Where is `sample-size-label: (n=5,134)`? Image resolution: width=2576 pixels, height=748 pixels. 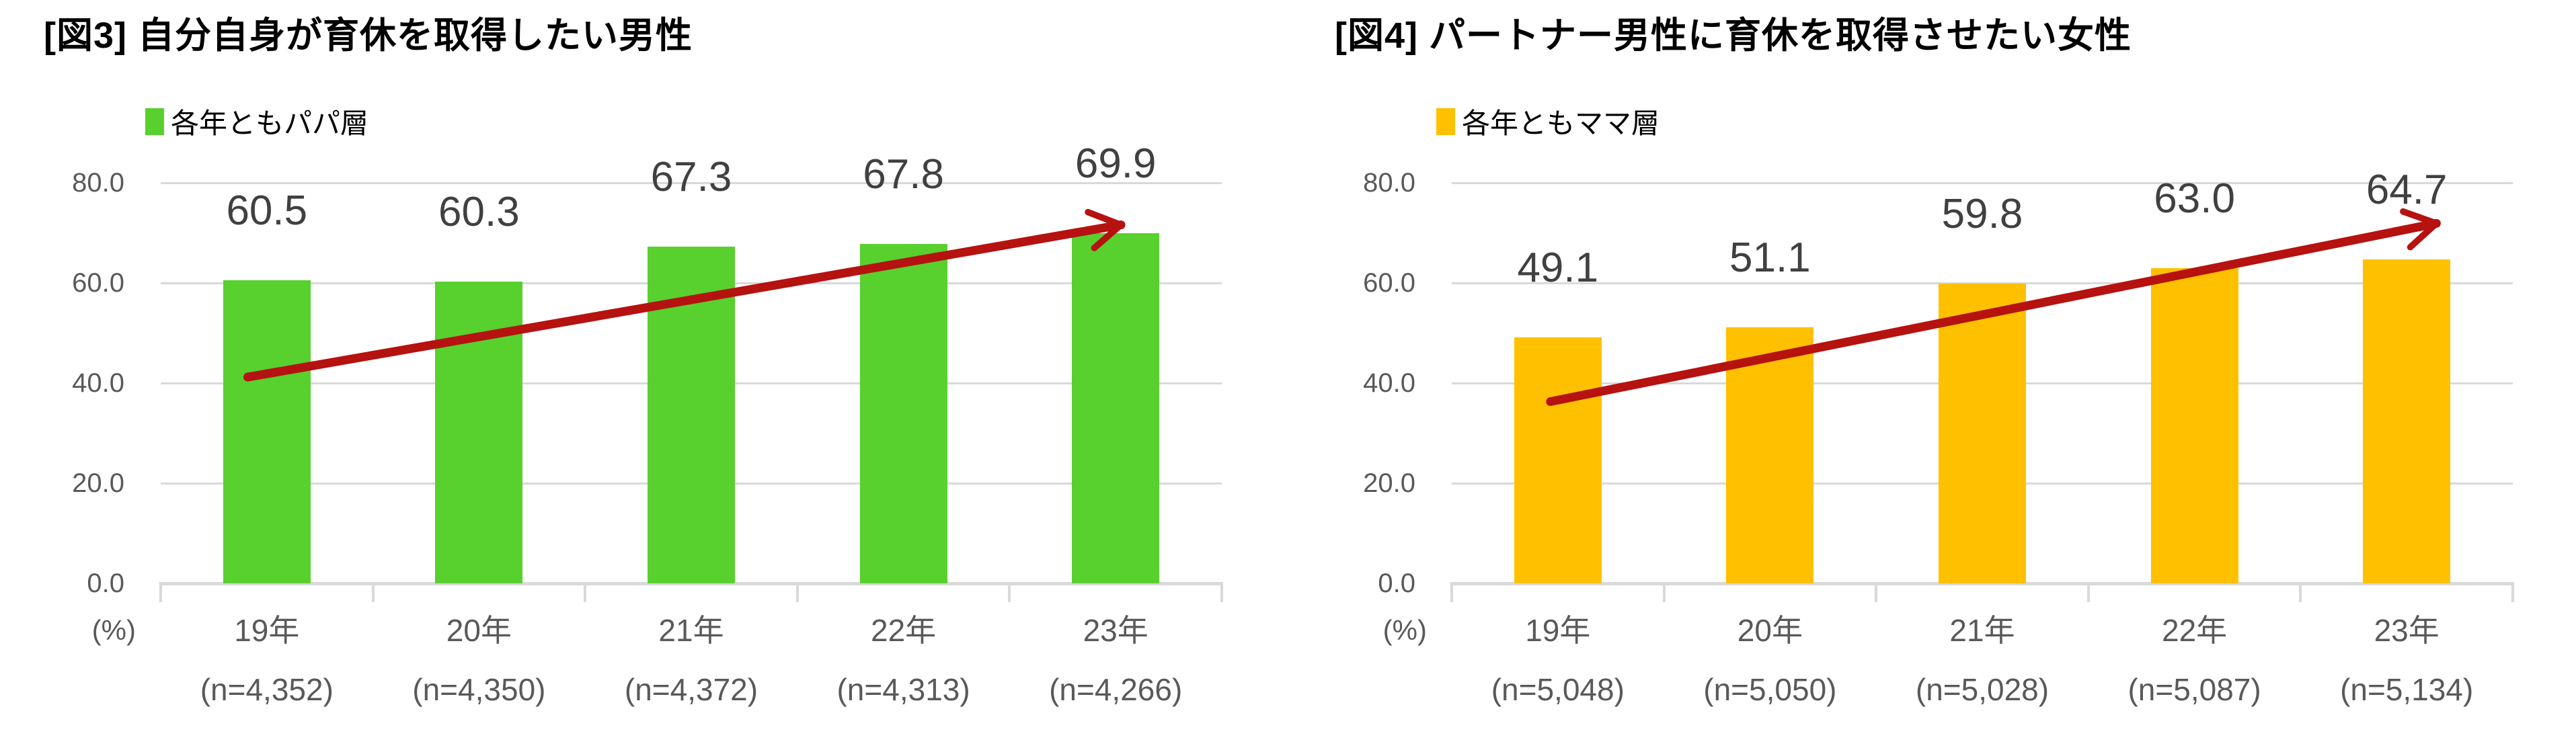
sample-size-label: (n=5,134) is located at coordinates (2407, 689).